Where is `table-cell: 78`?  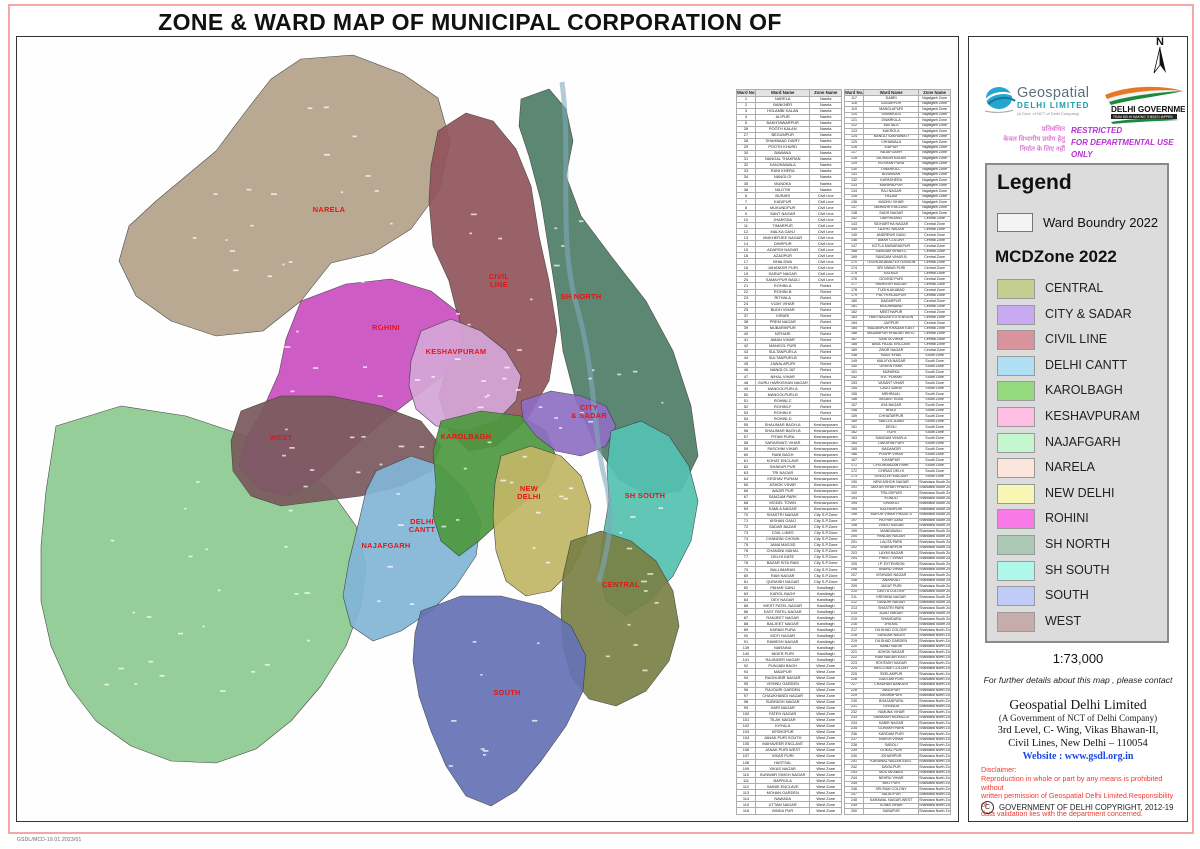
table-cell: 78 is located at coordinates (746, 563).